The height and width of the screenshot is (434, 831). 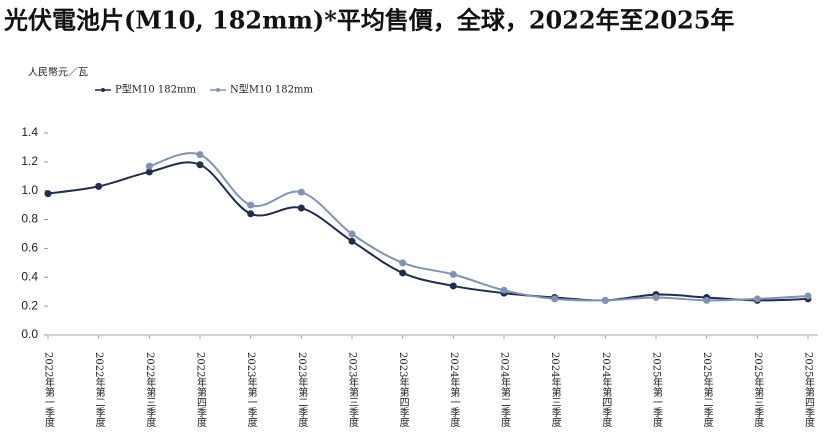 I want to click on x-tick-label: 2025年第三季度, so click(x=758, y=390).